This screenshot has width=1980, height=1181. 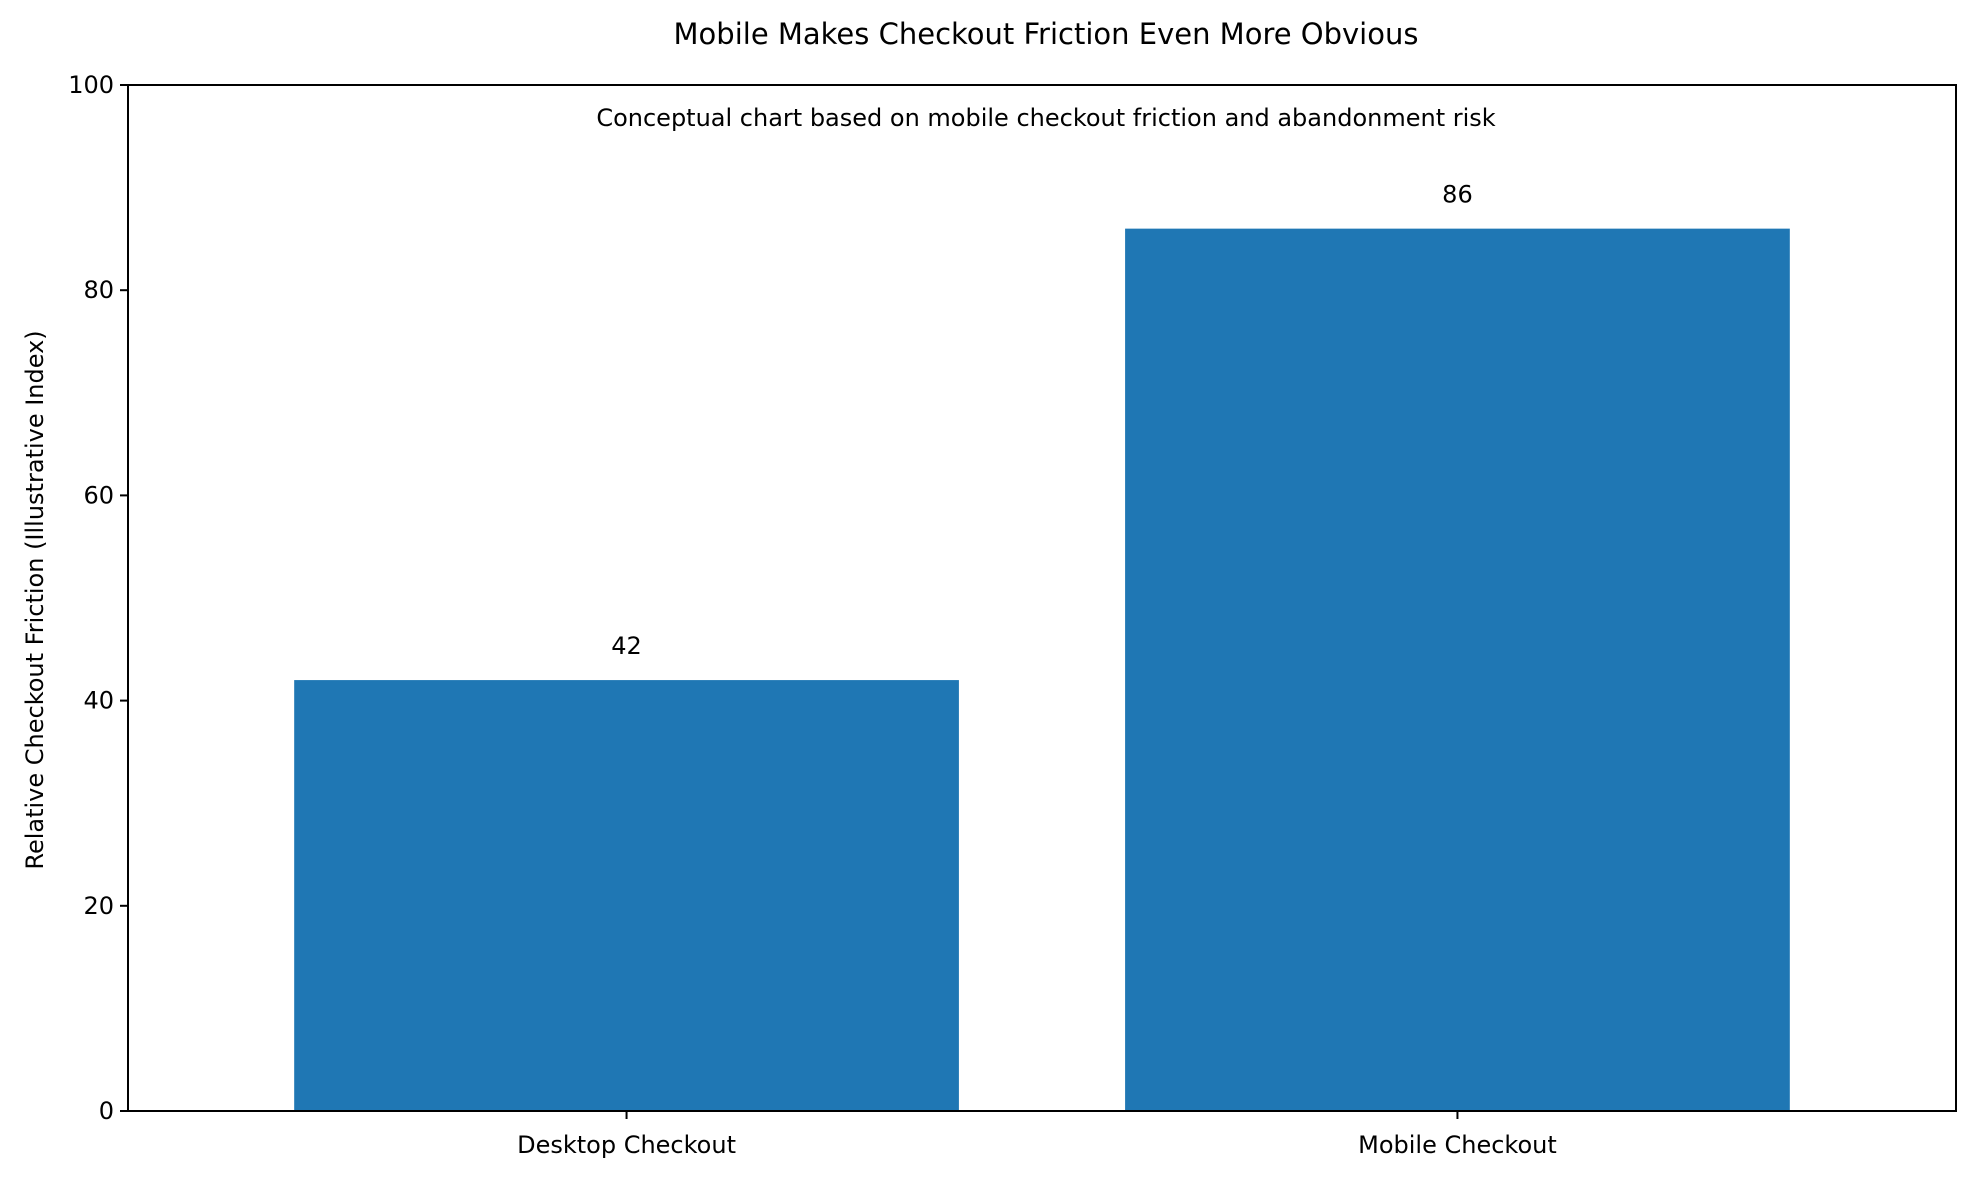 I want to click on bar-desktop-checkout, so click(x=626, y=895).